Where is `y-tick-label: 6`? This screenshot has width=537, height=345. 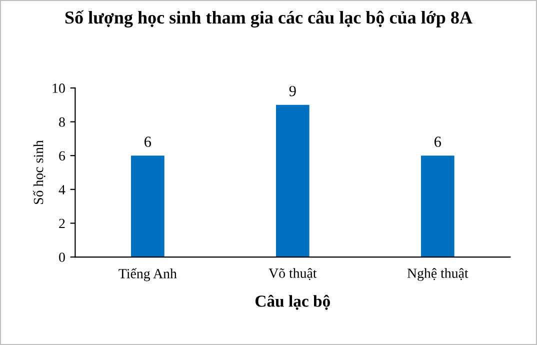 y-tick-label: 6 is located at coordinates (62, 156).